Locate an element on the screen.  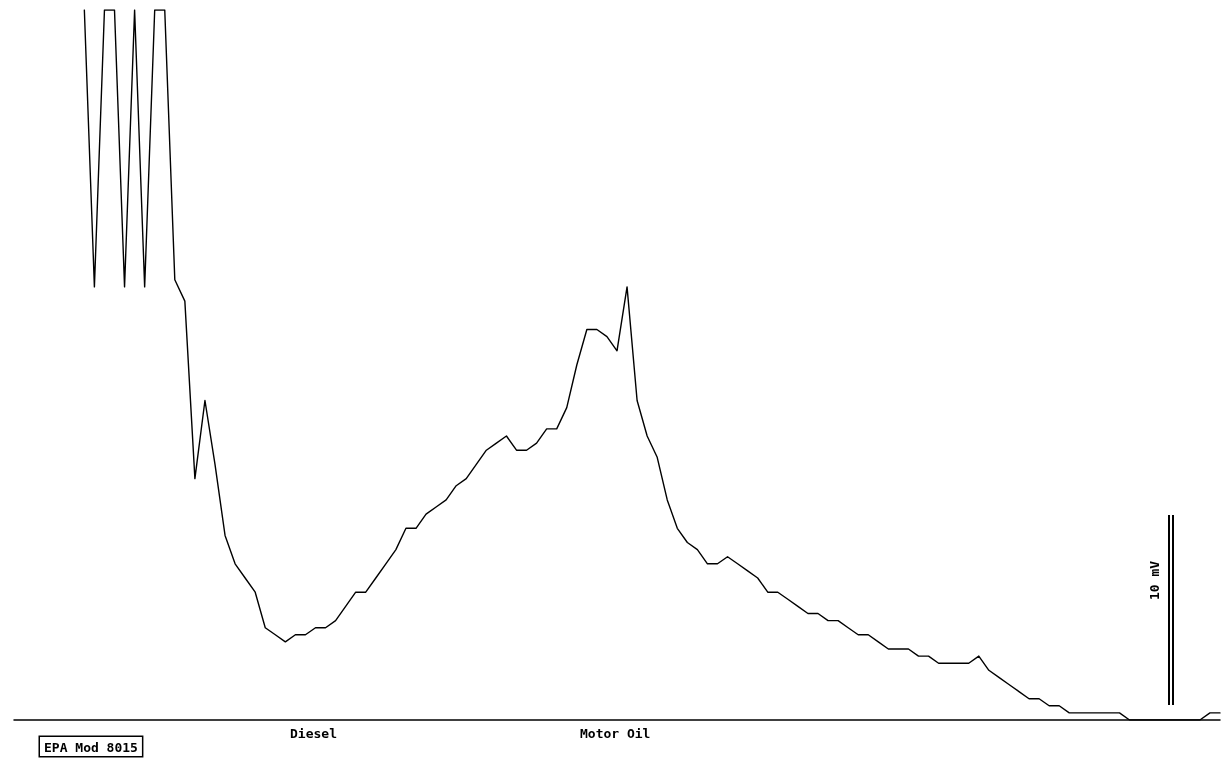
text: Motor Oil is located at coordinates (615, 733).